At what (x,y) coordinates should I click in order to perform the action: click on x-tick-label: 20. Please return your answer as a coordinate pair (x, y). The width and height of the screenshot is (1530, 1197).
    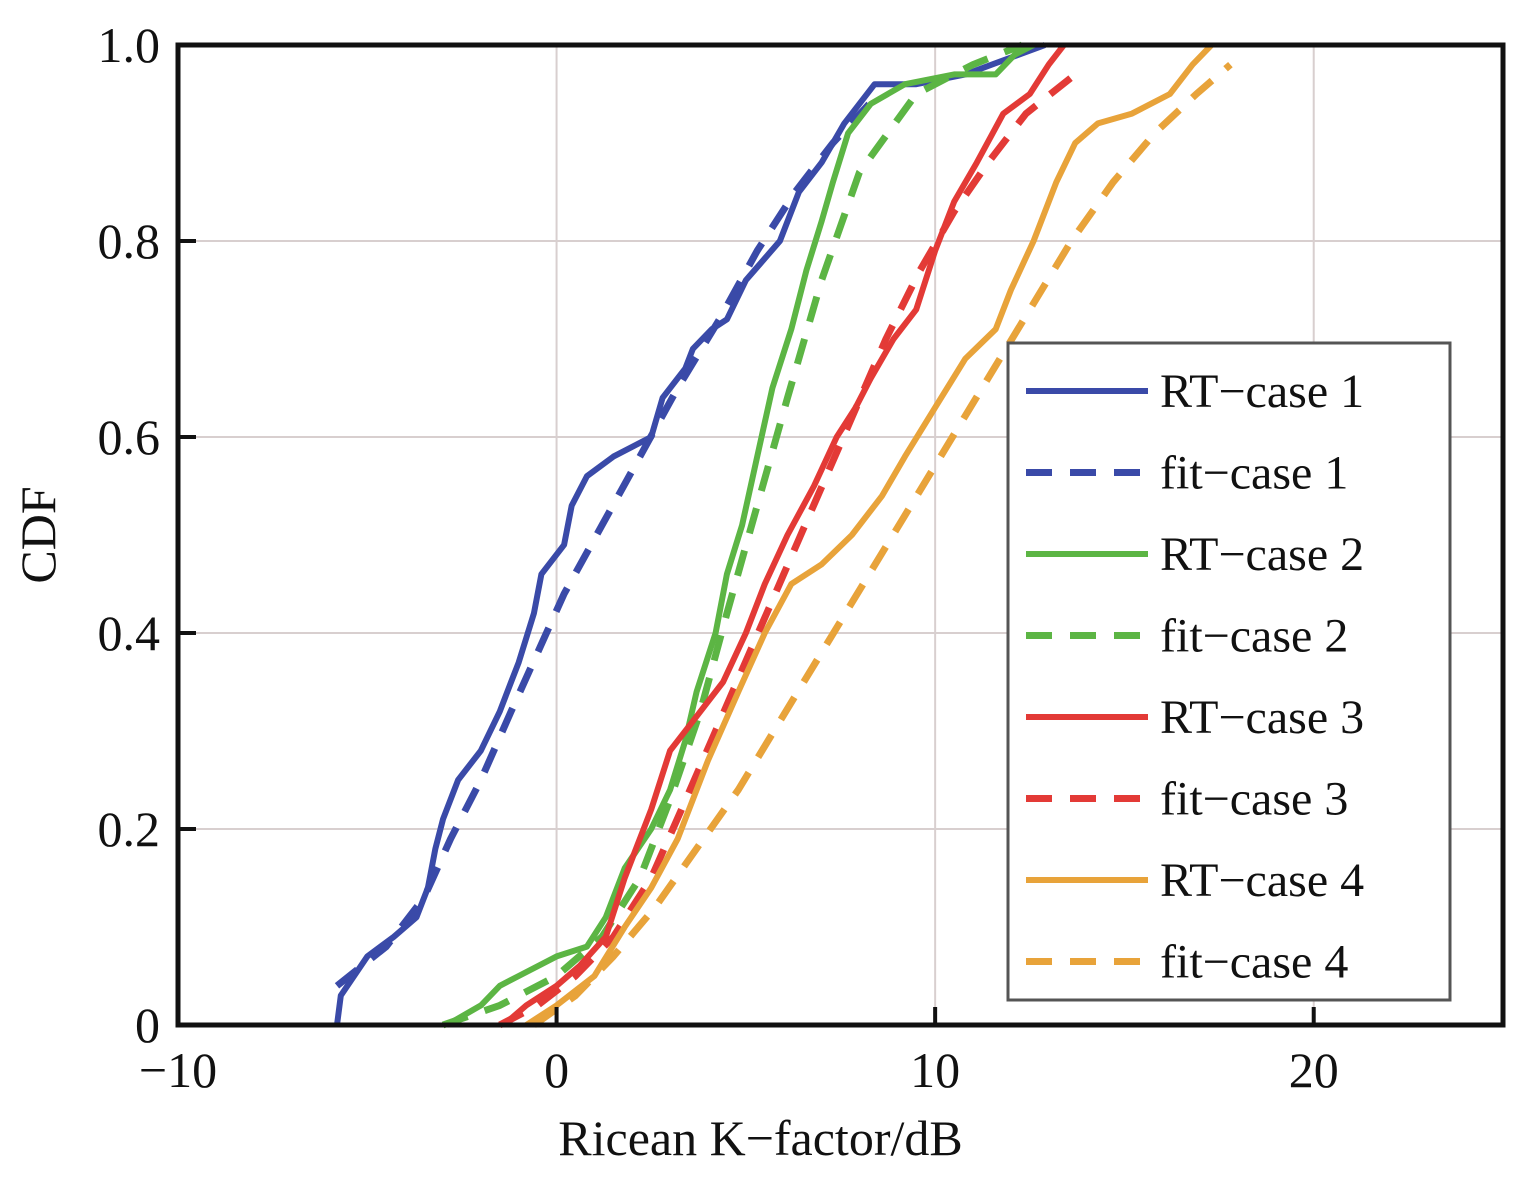
    Looking at the image, I should click on (1314, 1070).